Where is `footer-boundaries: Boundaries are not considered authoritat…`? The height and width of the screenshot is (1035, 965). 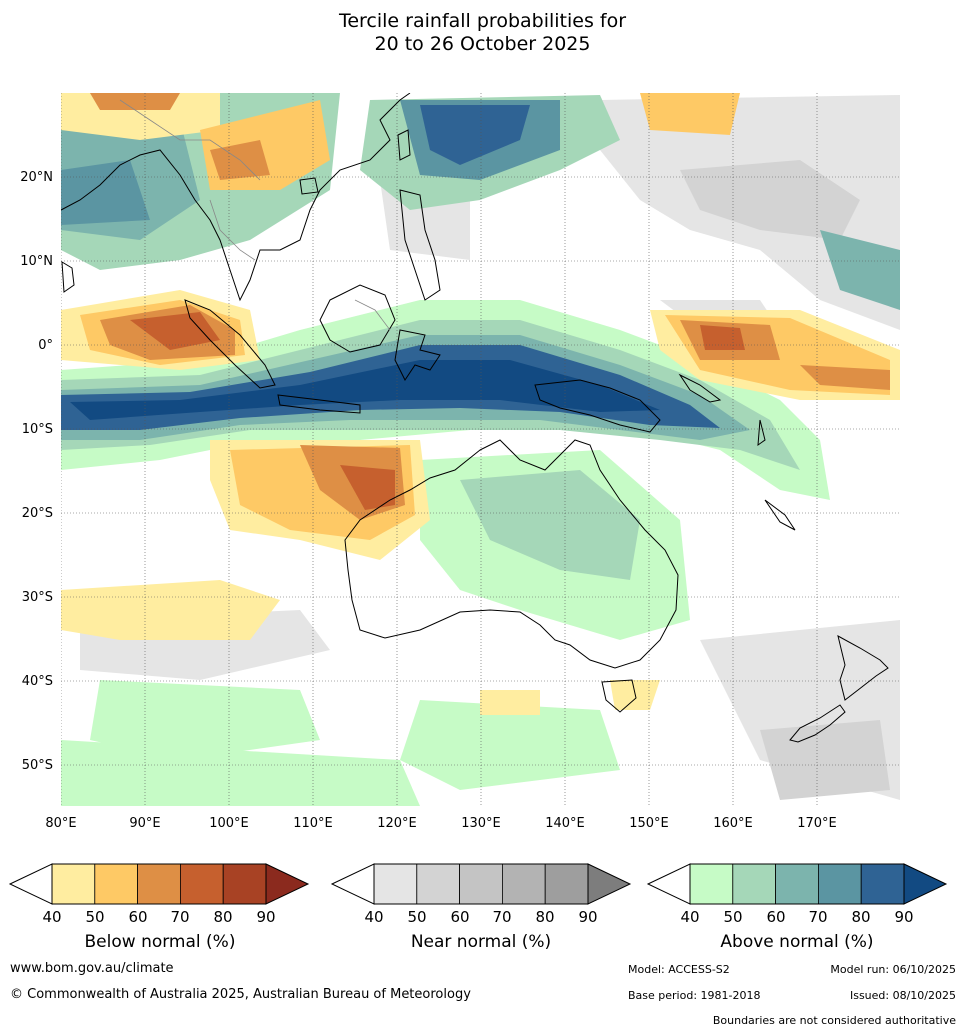
footer-boundaries: Boundaries are not considered authoritat… is located at coordinates (834, 1020).